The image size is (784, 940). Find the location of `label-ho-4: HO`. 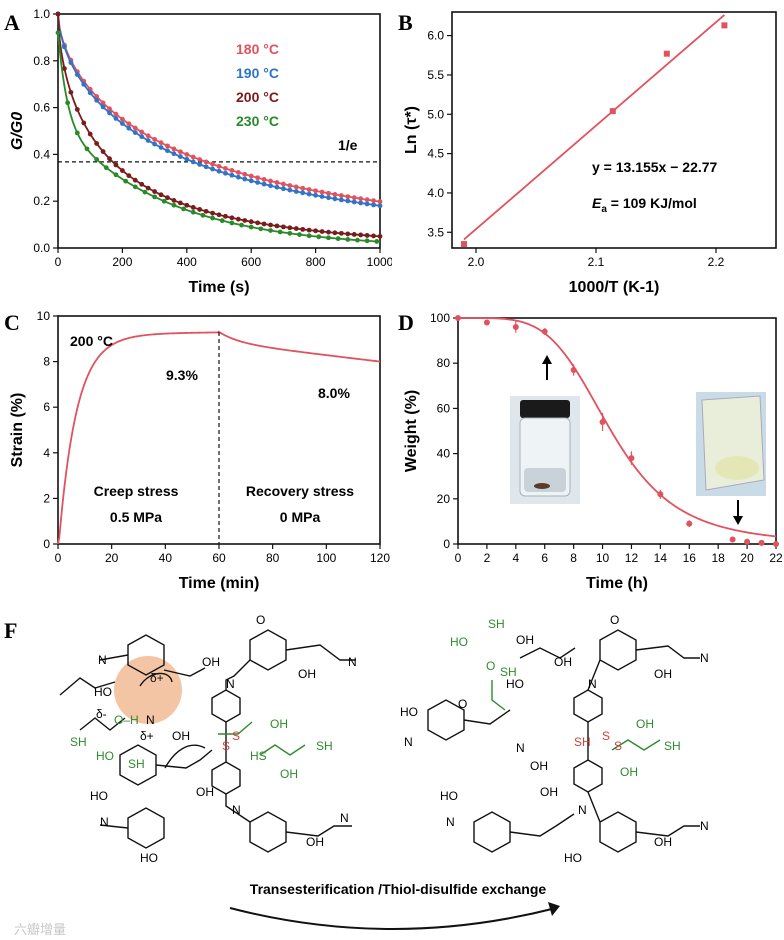

label-ho-4: HO is located at coordinates (149, 858).